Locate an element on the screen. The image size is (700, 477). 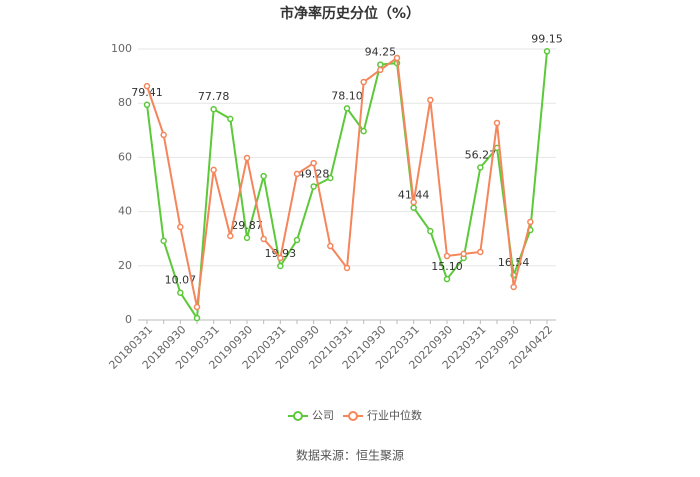
y-tick-label: 40 is located at coordinates (125, 211).